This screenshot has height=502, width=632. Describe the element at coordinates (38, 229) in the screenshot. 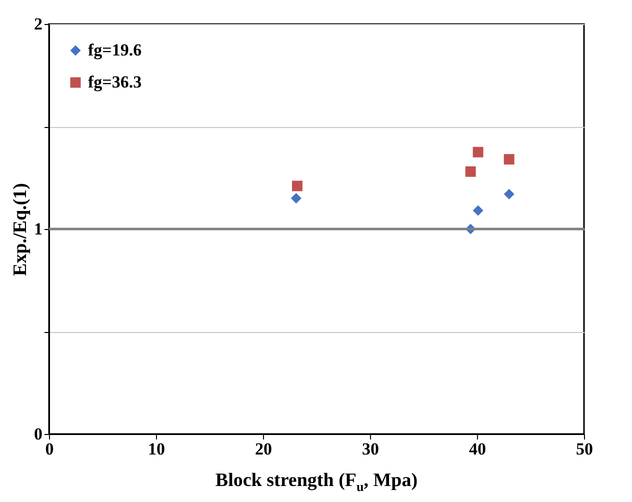

I see `y-tick-label: 1` at that location.